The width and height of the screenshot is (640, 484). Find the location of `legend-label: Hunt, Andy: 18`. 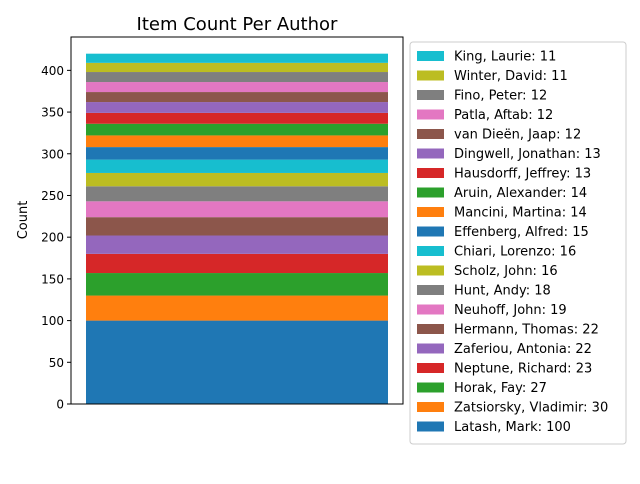

legend-label: Hunt, Andy: 18 is located at coordinates (502, 291).